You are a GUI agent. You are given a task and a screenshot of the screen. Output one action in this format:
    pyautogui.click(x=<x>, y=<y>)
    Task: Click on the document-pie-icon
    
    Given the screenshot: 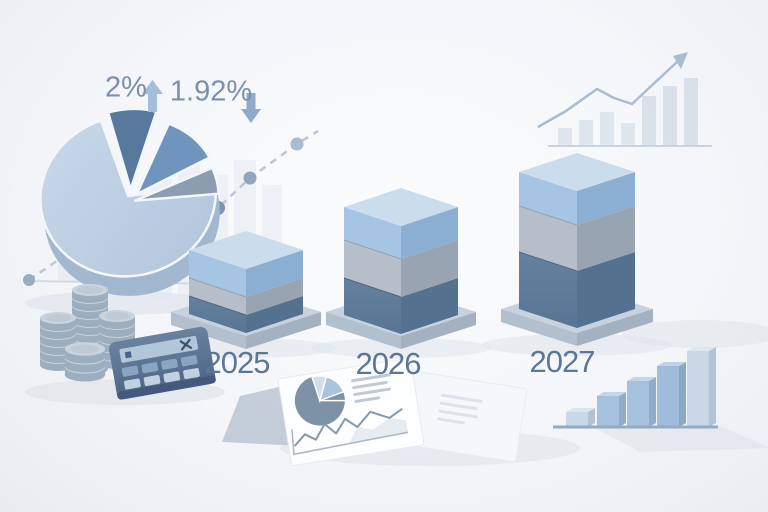 What is the action you would take?
    pyautogui.click(x=320, y=400)
    